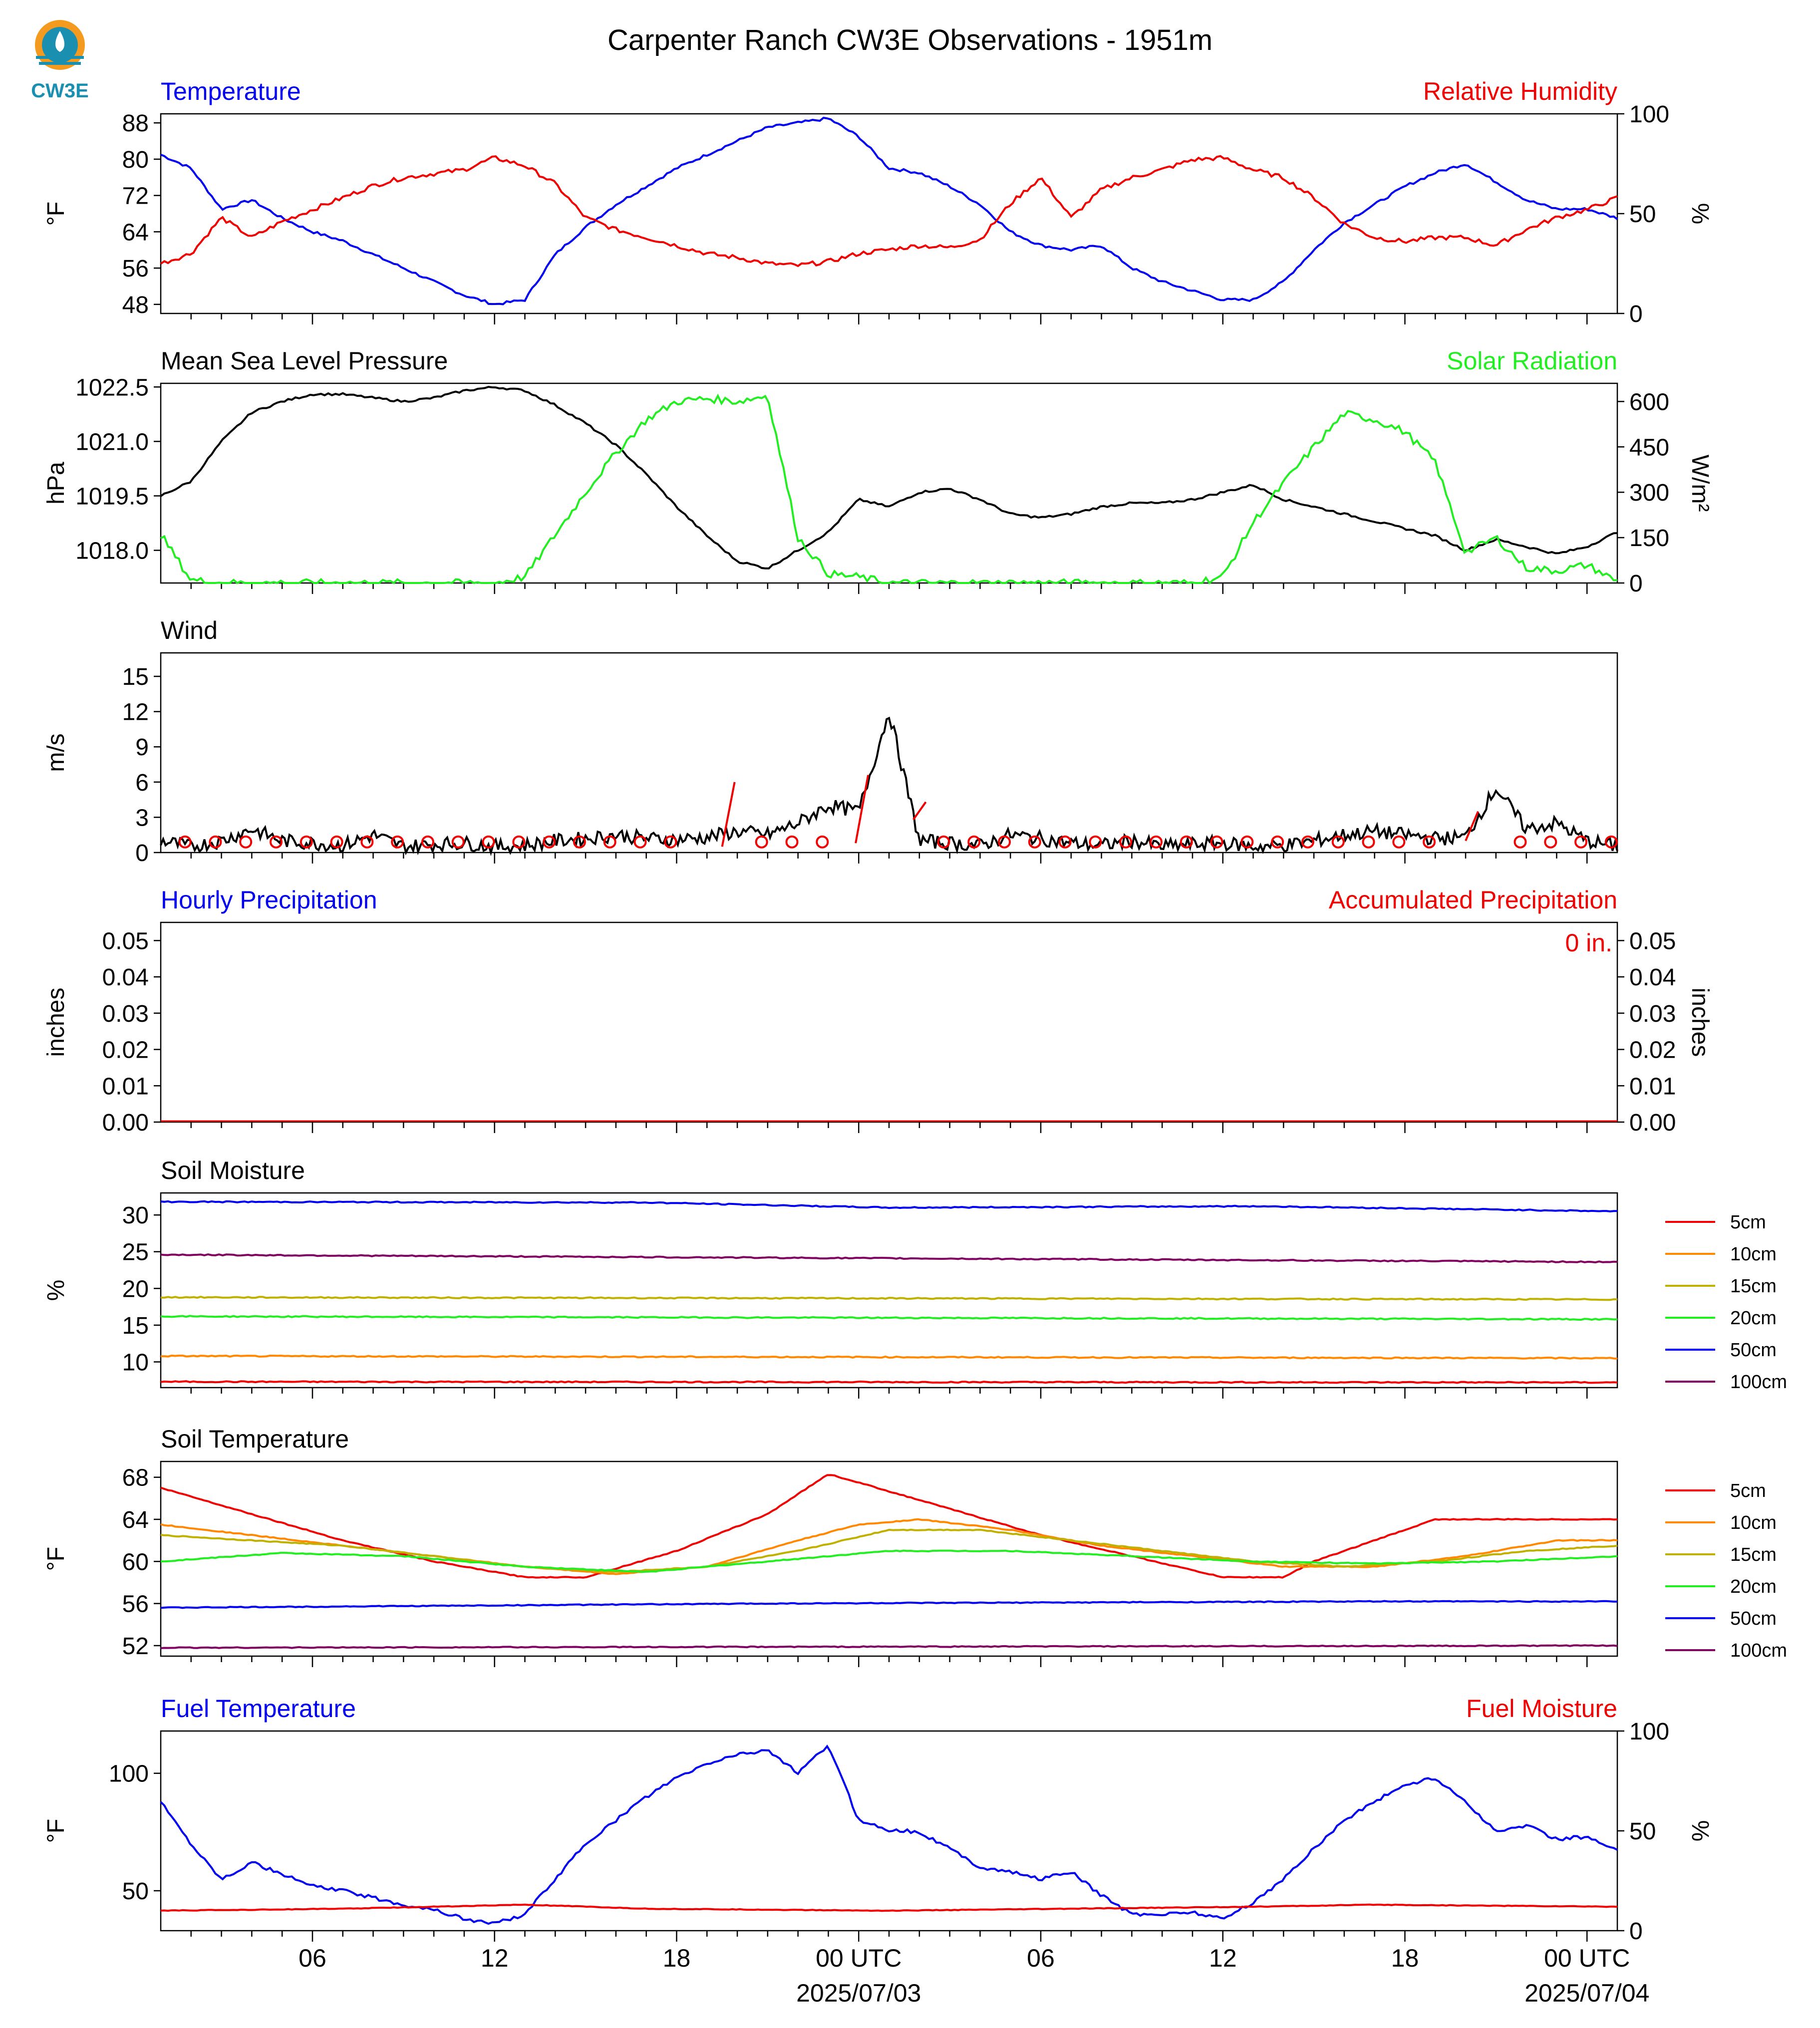 Image resolution: width=1820 pixels, height=2028 pixels. I want to click on y2-tick-label: 150, so click(1649, 538).